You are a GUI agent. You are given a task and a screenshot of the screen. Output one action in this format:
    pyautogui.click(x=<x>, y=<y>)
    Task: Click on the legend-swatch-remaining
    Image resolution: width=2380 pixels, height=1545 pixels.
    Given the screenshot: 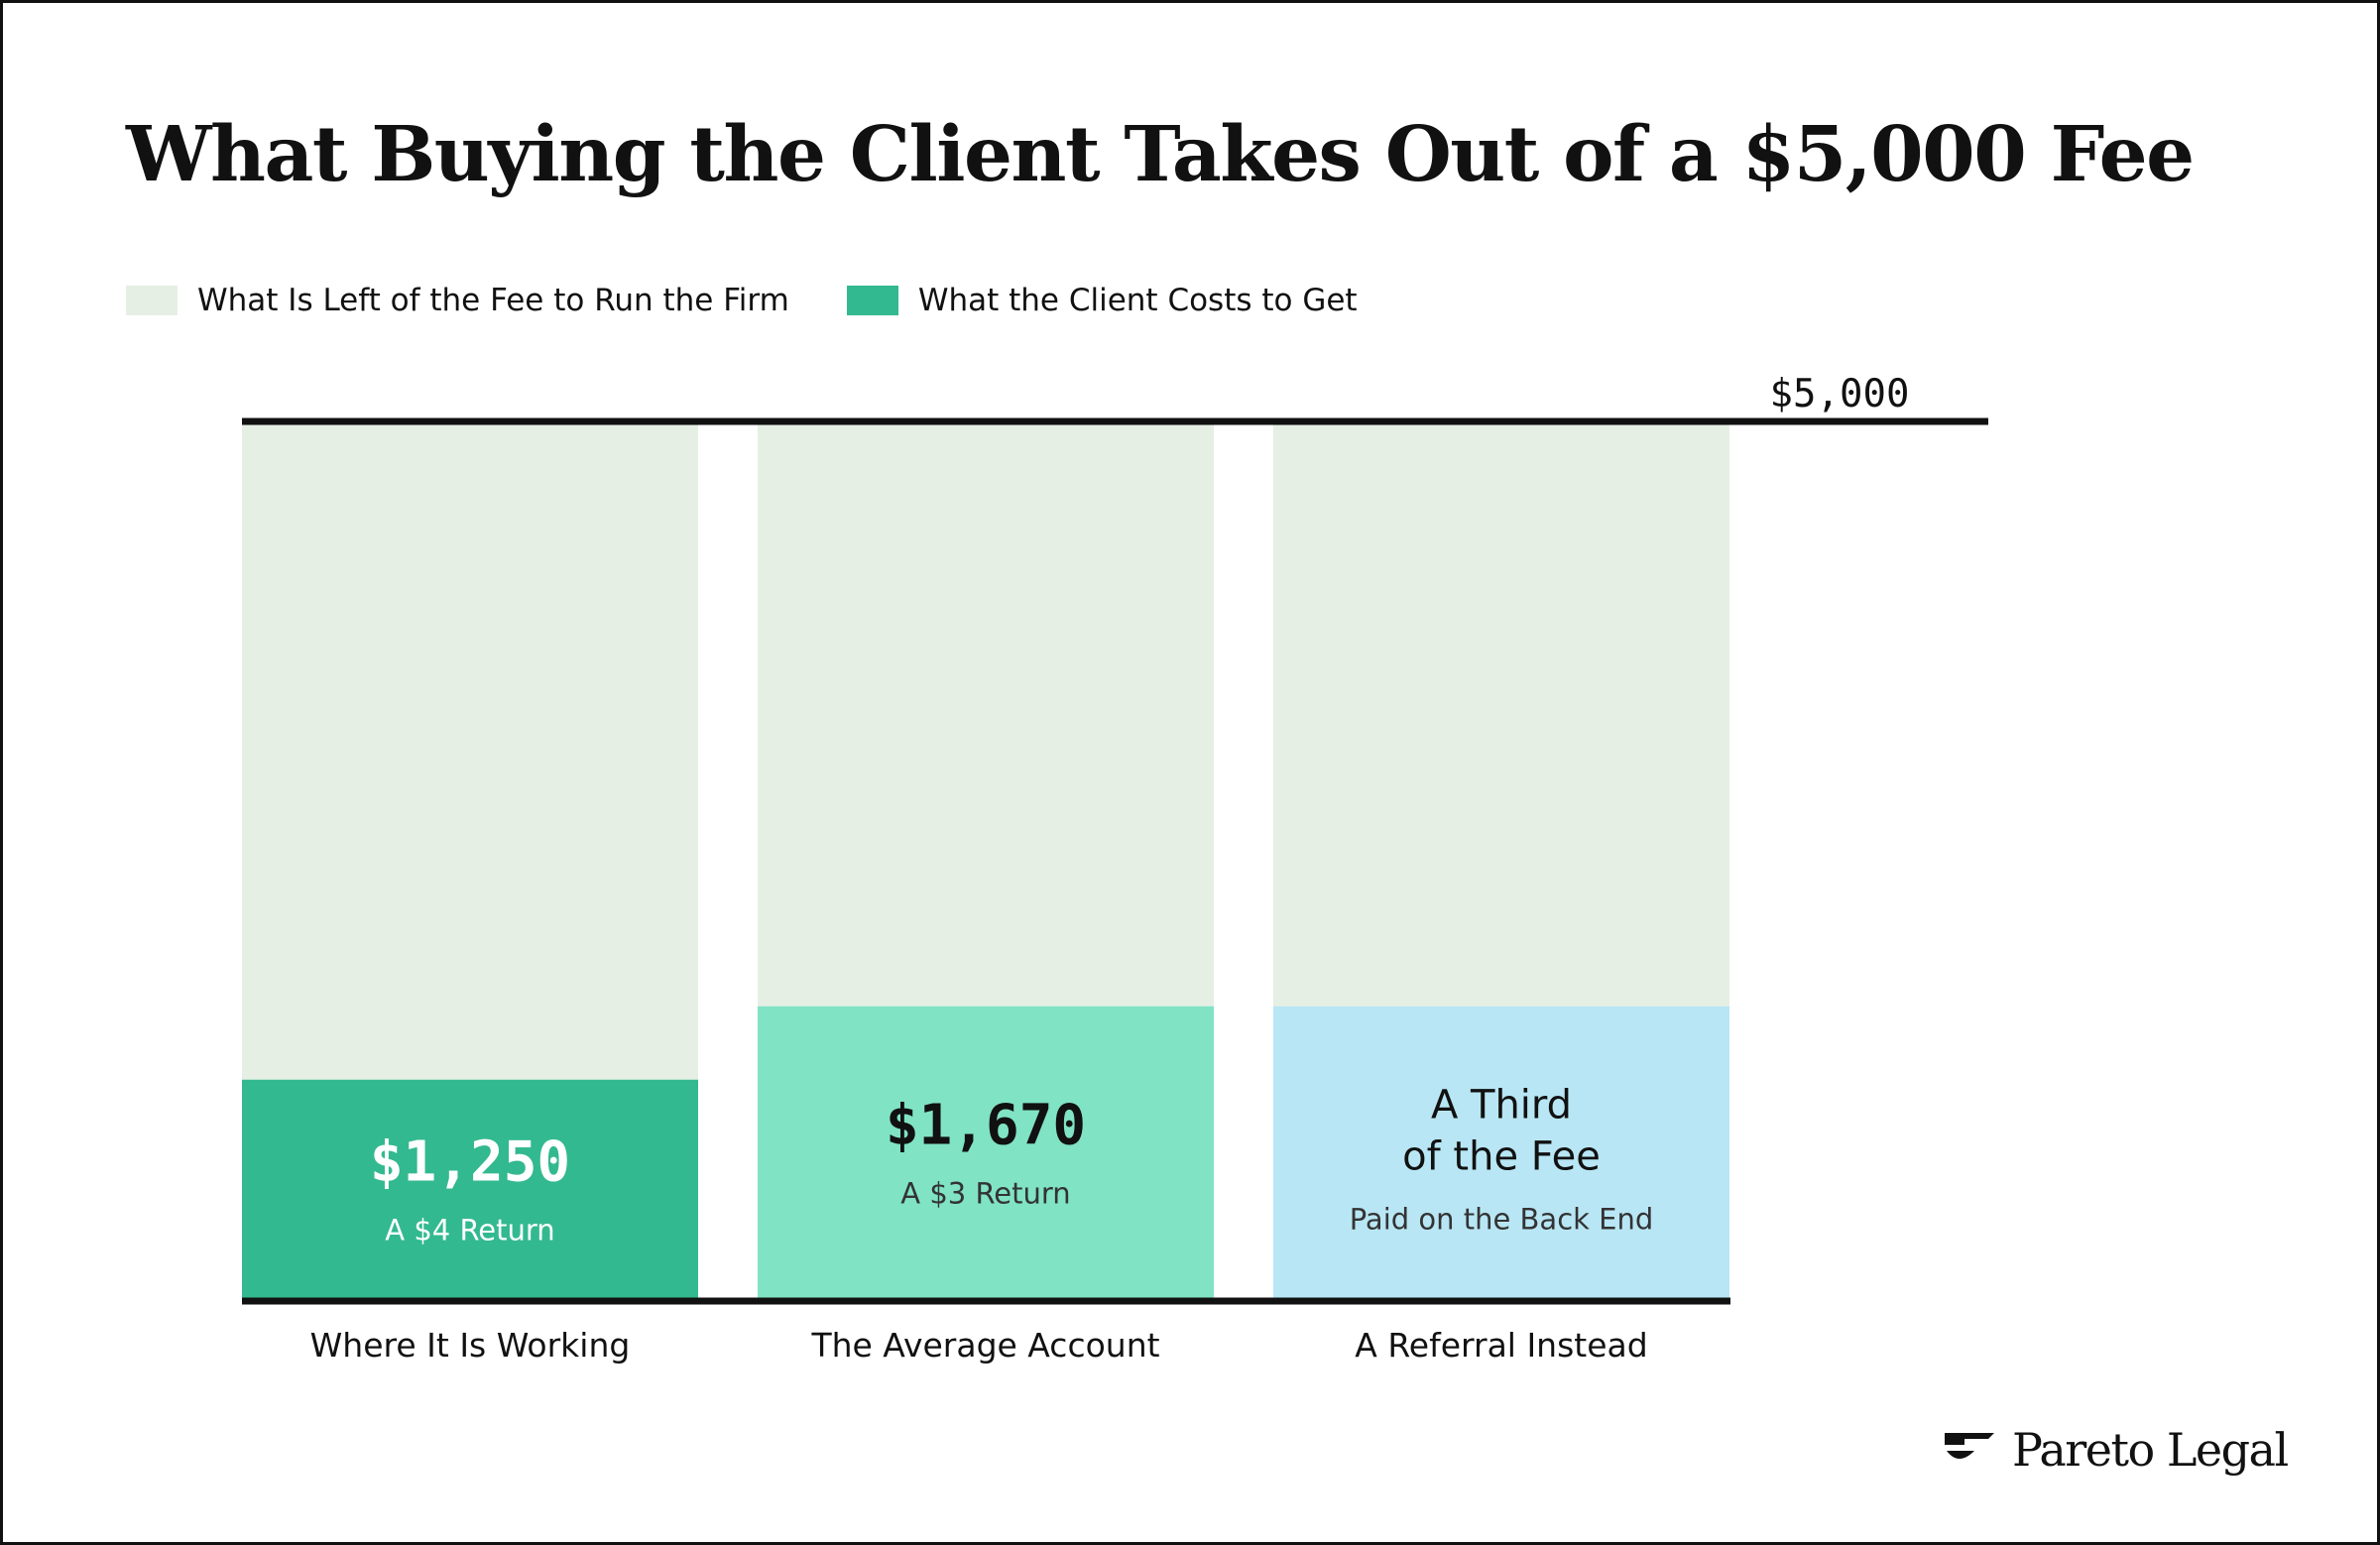 What is the action you would take?
    pyautogui.click(x=152, y=300)
    